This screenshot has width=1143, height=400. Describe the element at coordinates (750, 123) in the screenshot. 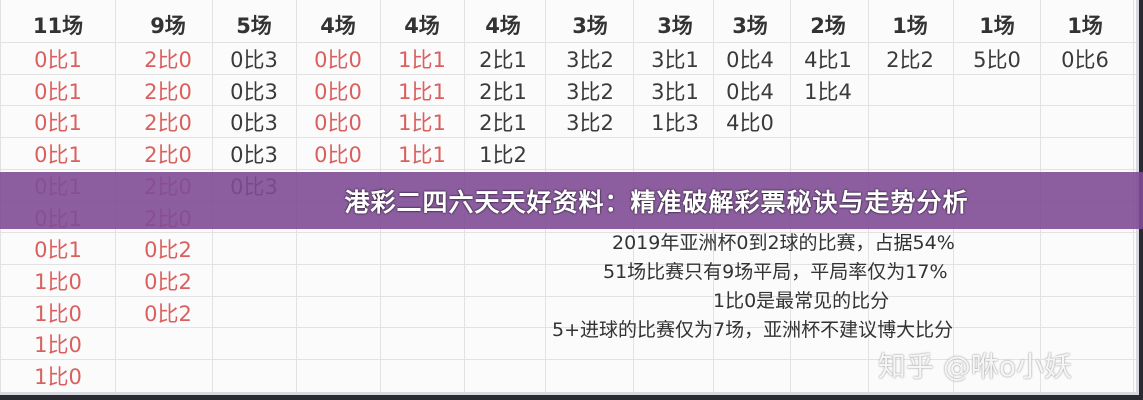

I see `score-cell: 4比0` at that location.